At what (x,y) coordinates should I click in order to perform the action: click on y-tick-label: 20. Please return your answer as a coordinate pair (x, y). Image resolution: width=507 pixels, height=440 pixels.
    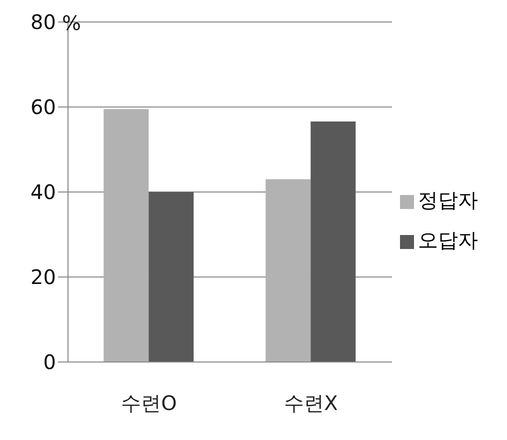
    Looking at the image, I should click on (43, 277).